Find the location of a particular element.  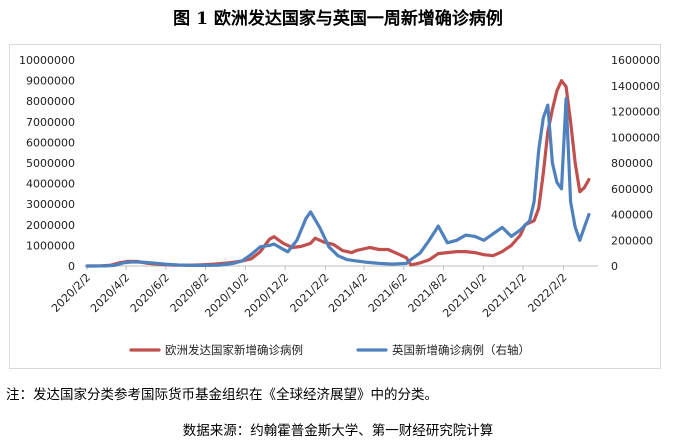

y-left-tick-label: 0 is located at coordinates (71, 266).